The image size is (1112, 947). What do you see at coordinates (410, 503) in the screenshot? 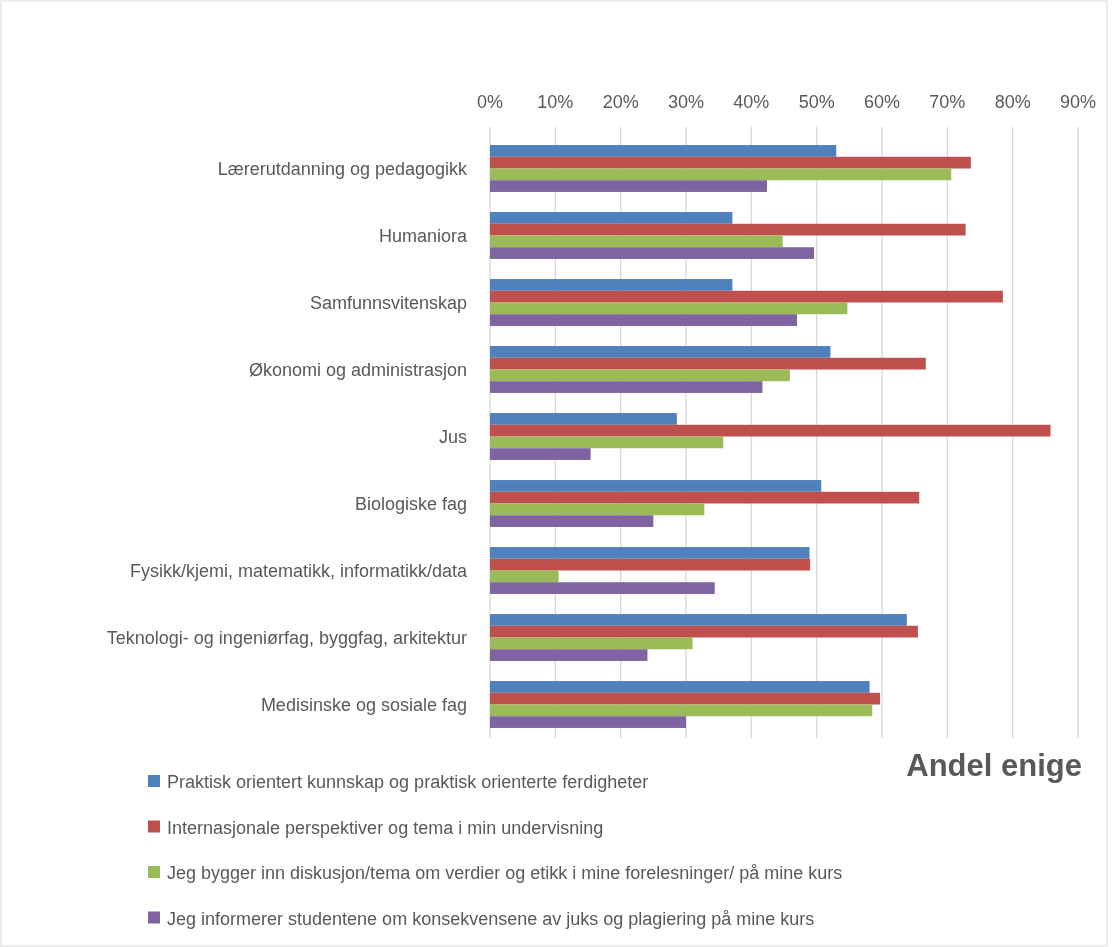
I see `y-tick-label: Biologiske fag` at bounding box center [410, 503].